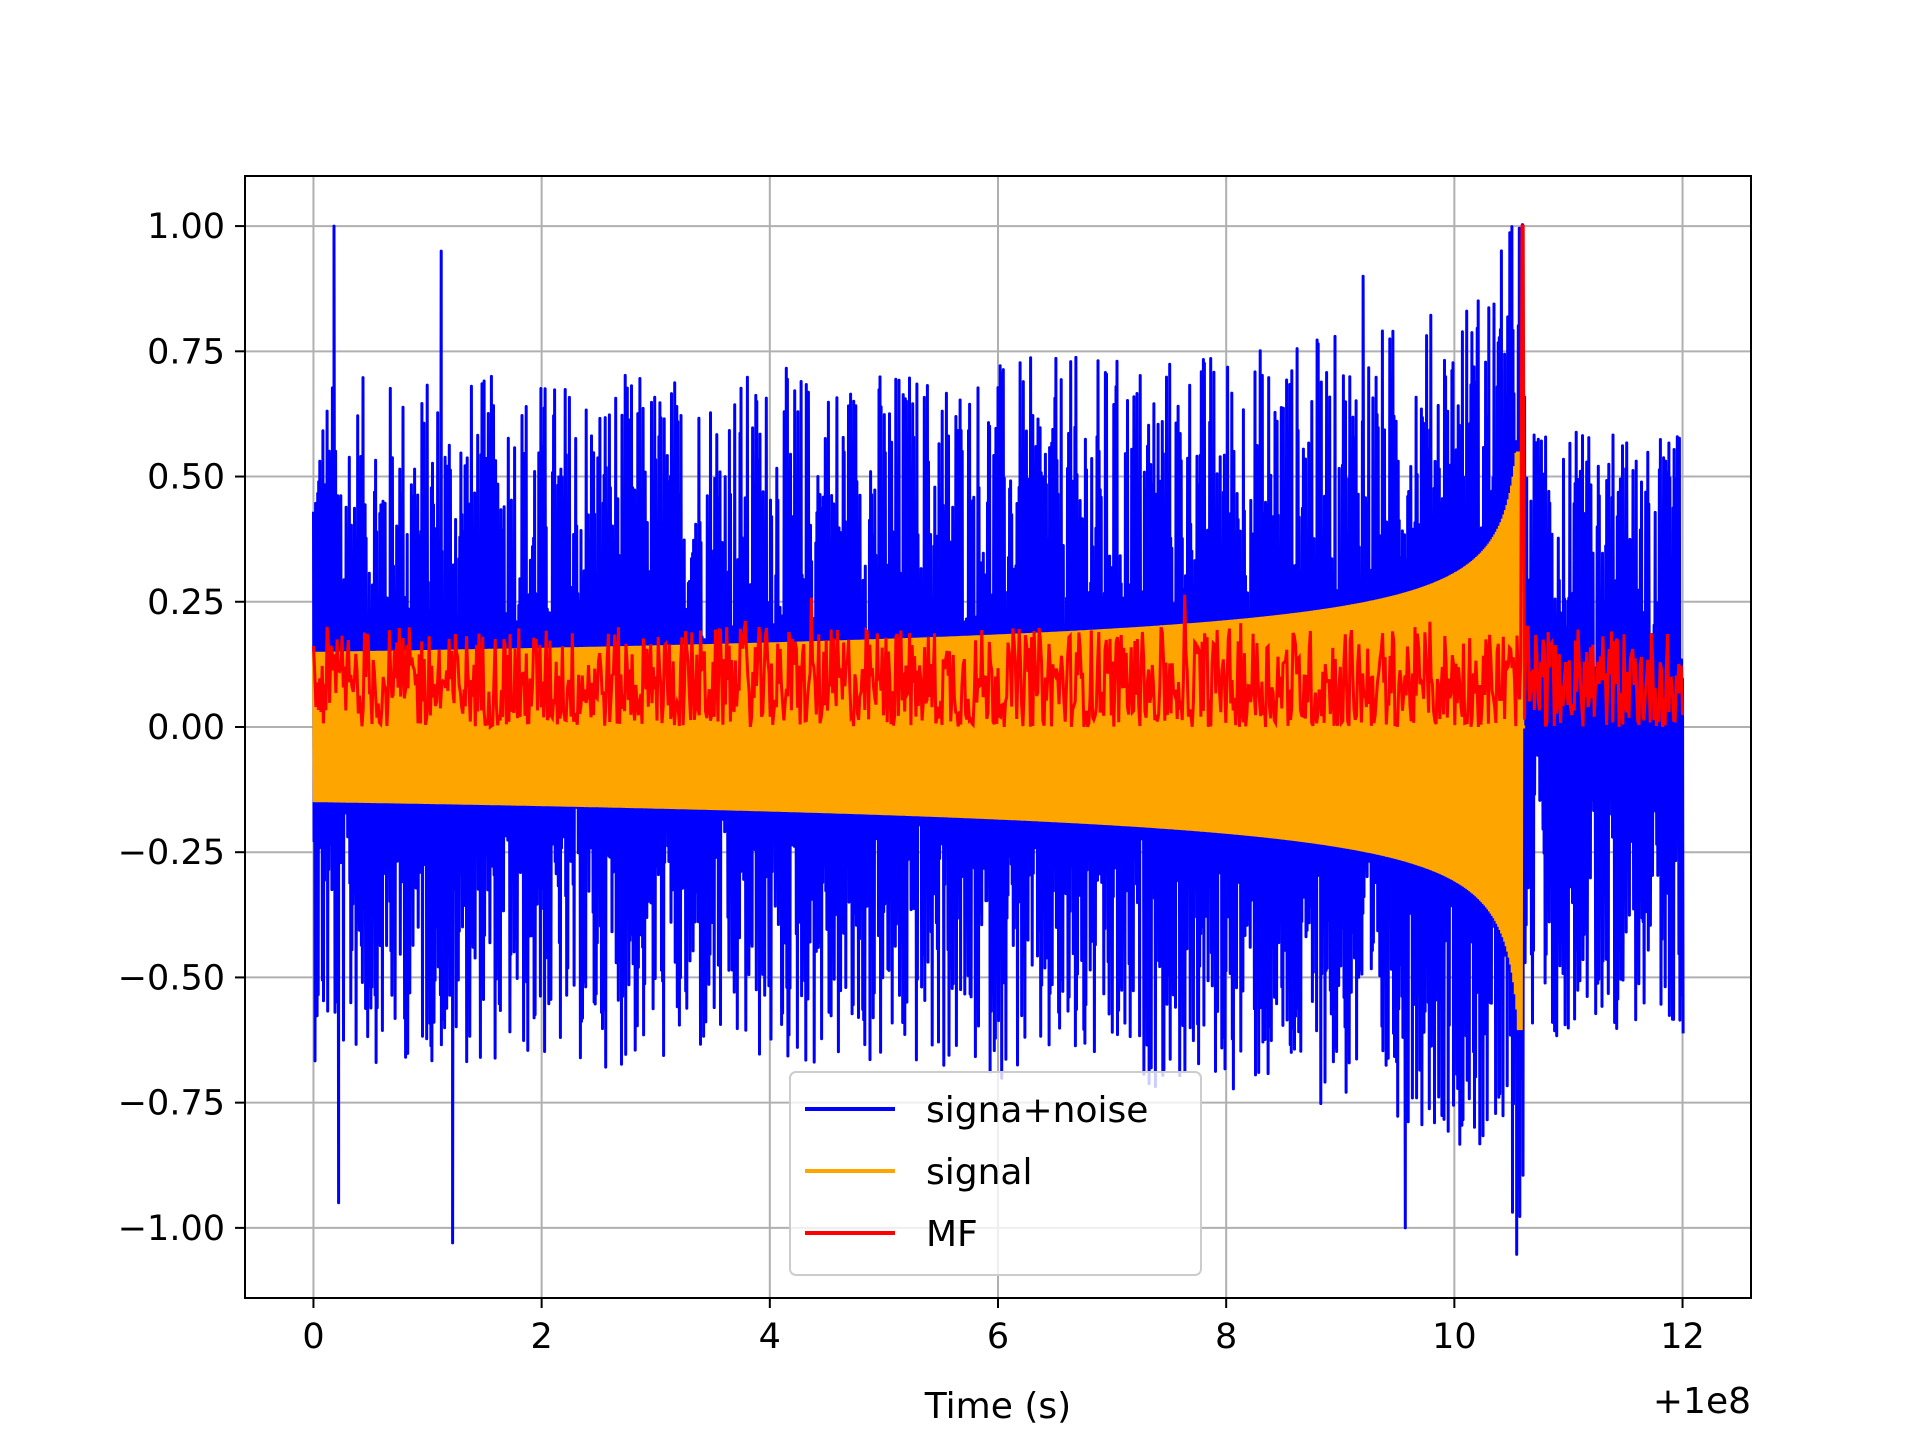 The width and height of the screenshot is (1920, 1445). Describe the element at coordinates (186, 352) in the screenshot. I see `y-tick-label: 0.75` at that location.